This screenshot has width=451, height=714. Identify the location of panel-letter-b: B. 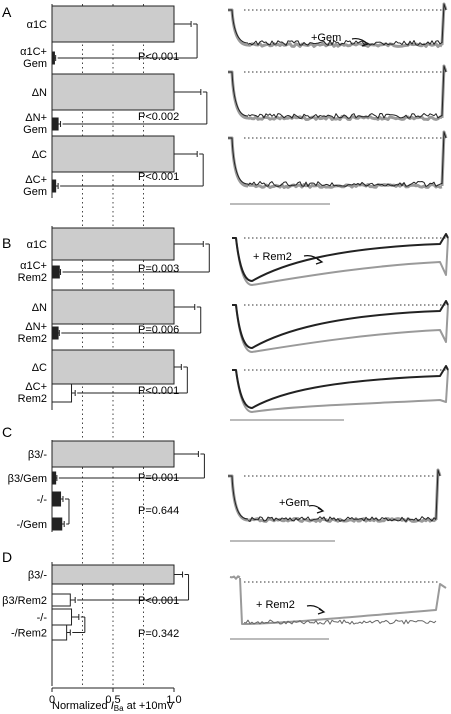
(6, 243).